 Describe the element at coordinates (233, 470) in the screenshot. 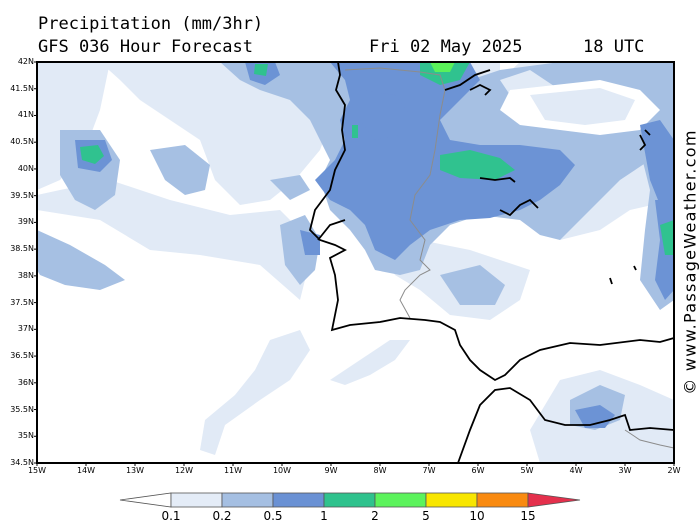

I see `lon-label: 11W` at that location.